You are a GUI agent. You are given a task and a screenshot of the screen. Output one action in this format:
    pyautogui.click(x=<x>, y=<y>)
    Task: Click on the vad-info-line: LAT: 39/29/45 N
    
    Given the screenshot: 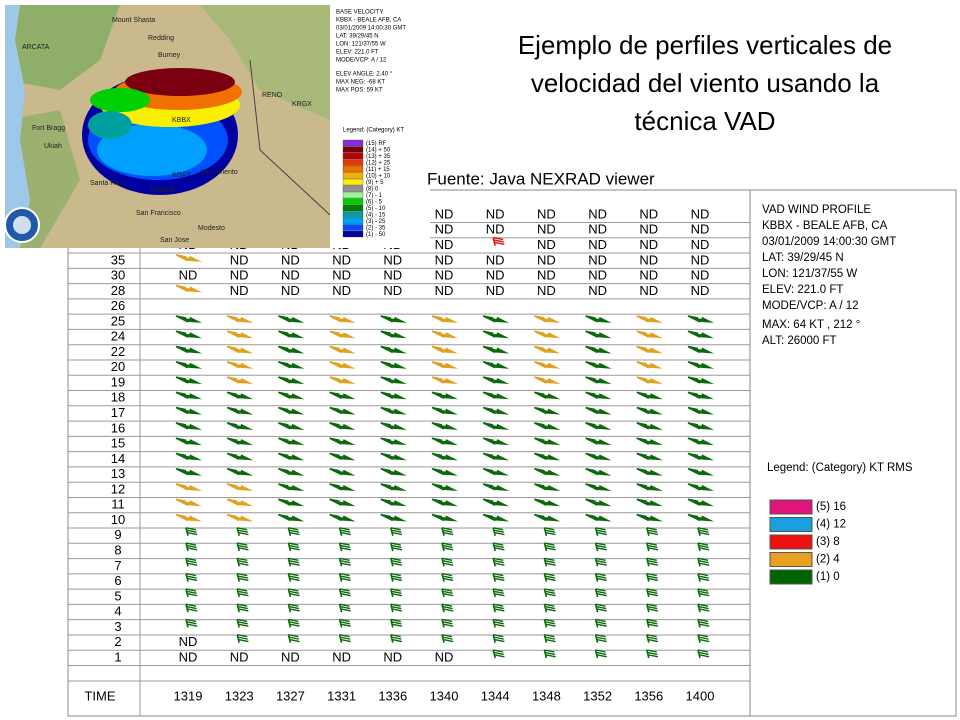 What is the action you would take?
    pyautogui.click(x=803, y=258)
    